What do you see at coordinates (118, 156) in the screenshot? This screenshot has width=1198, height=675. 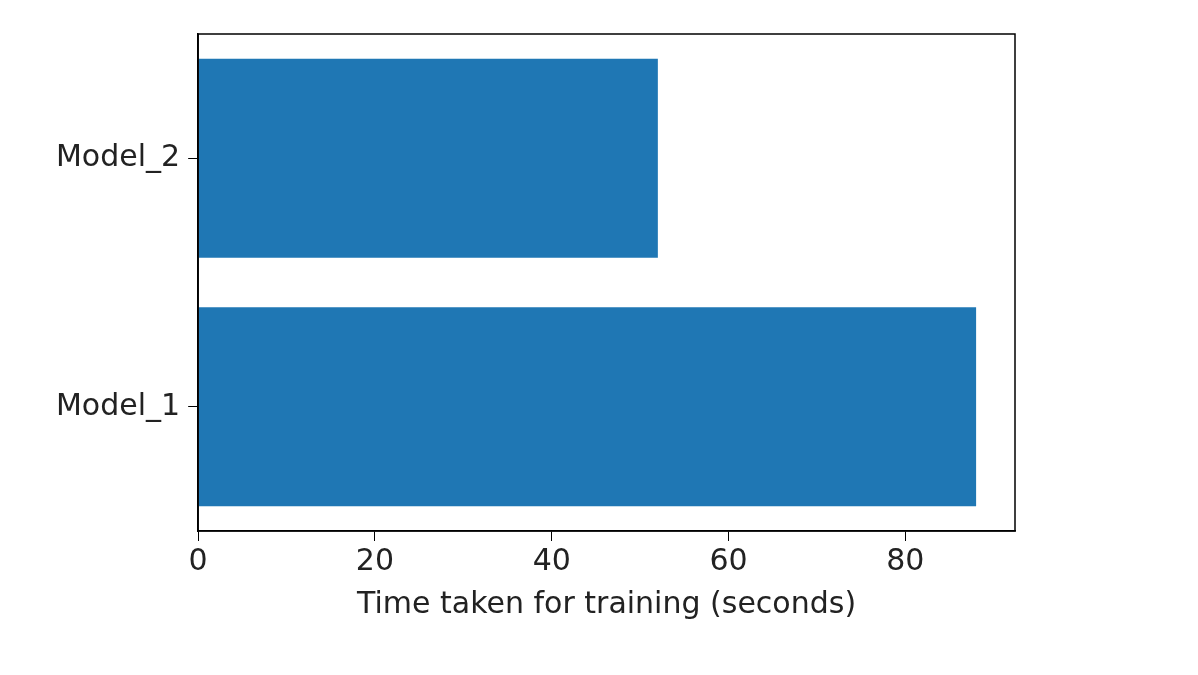 I see `y-tick-label: Model_2` at bounding box center [118, 156].